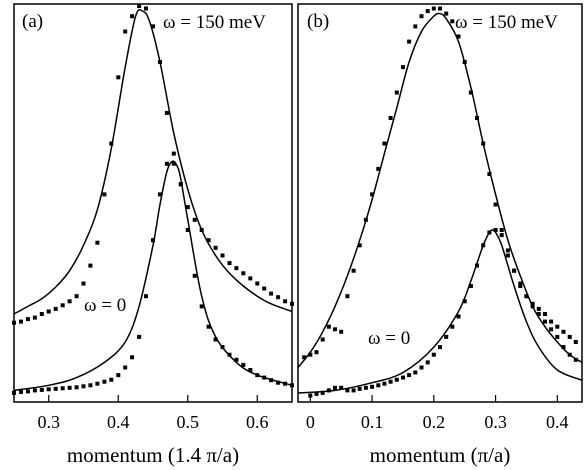 The image size is (588, 470). What do you see at coordinates (214, 22) in the screenshot?
I see `panel-a-annotation-omega-150: ω = 150 meV` at bounding box center [214, 22].